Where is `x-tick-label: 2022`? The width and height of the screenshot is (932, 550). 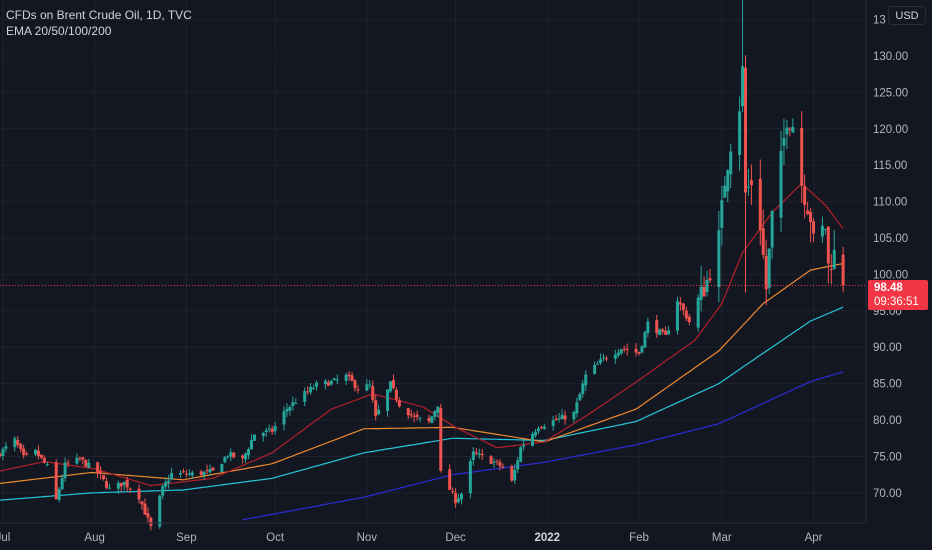 x-tick-label: 2022 is located at coordinates (547, 538).